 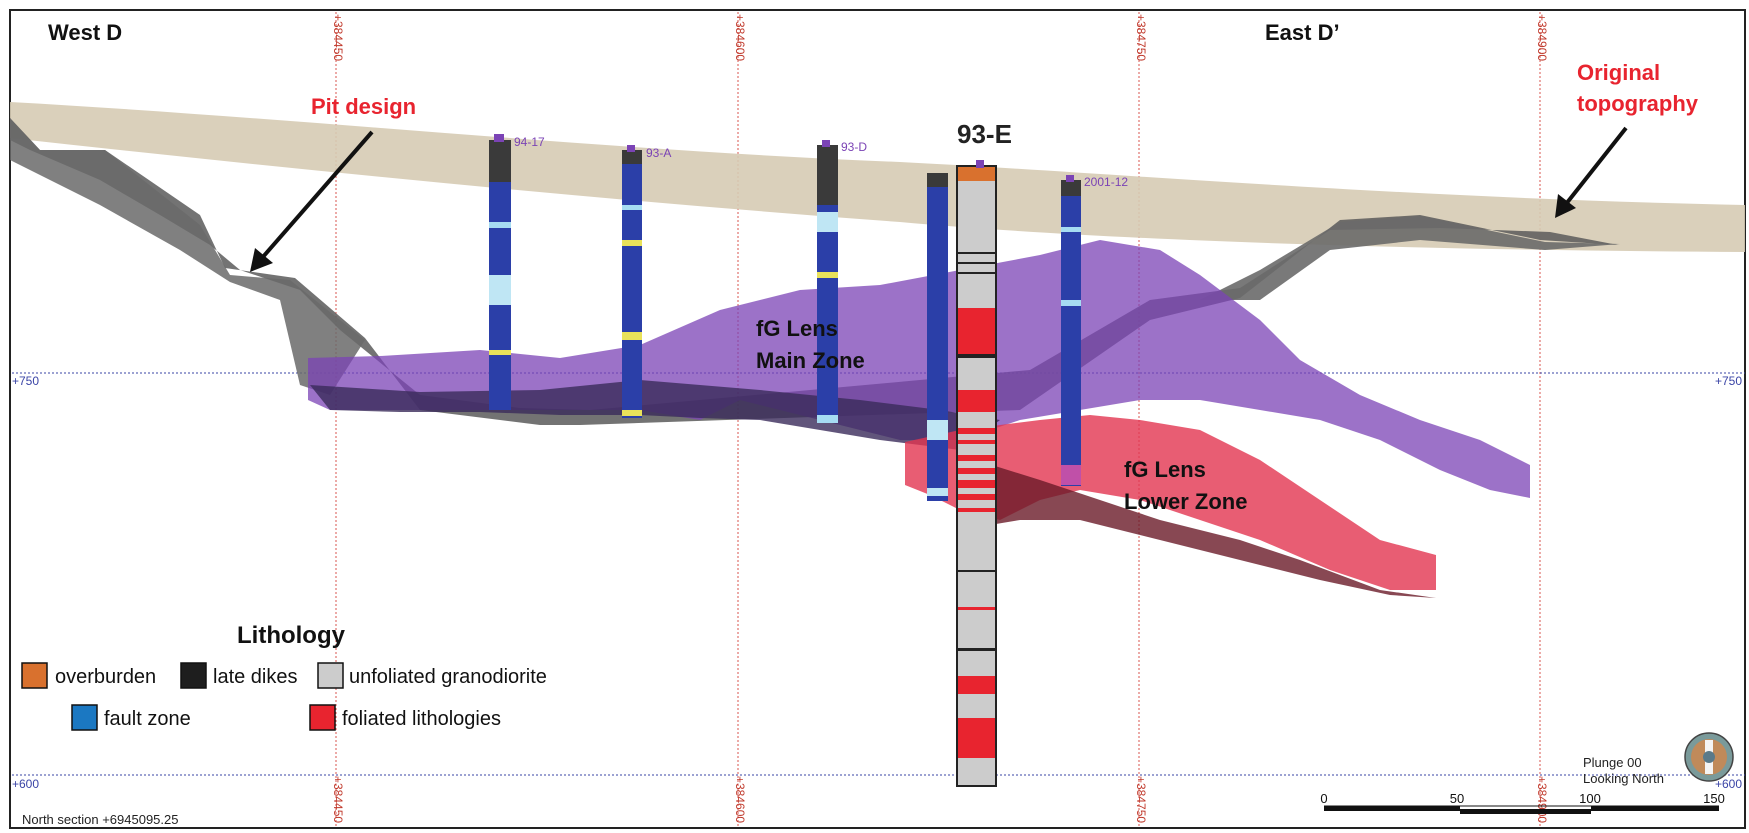 What do you see at coordinates (1141, 799) in the screenshot?
I see `easting-label-bottom-3: +384750` at bounding box center [1141, 799].